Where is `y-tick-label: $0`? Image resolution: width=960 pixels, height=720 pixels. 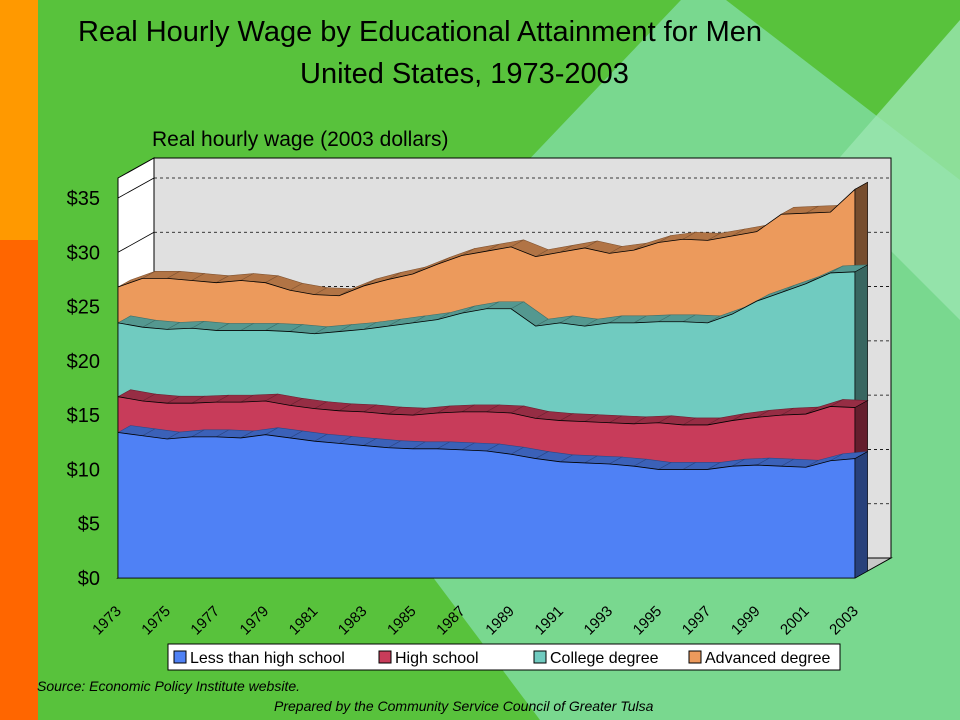
y-tick-label: $0 is located at coordinates (89, 579).